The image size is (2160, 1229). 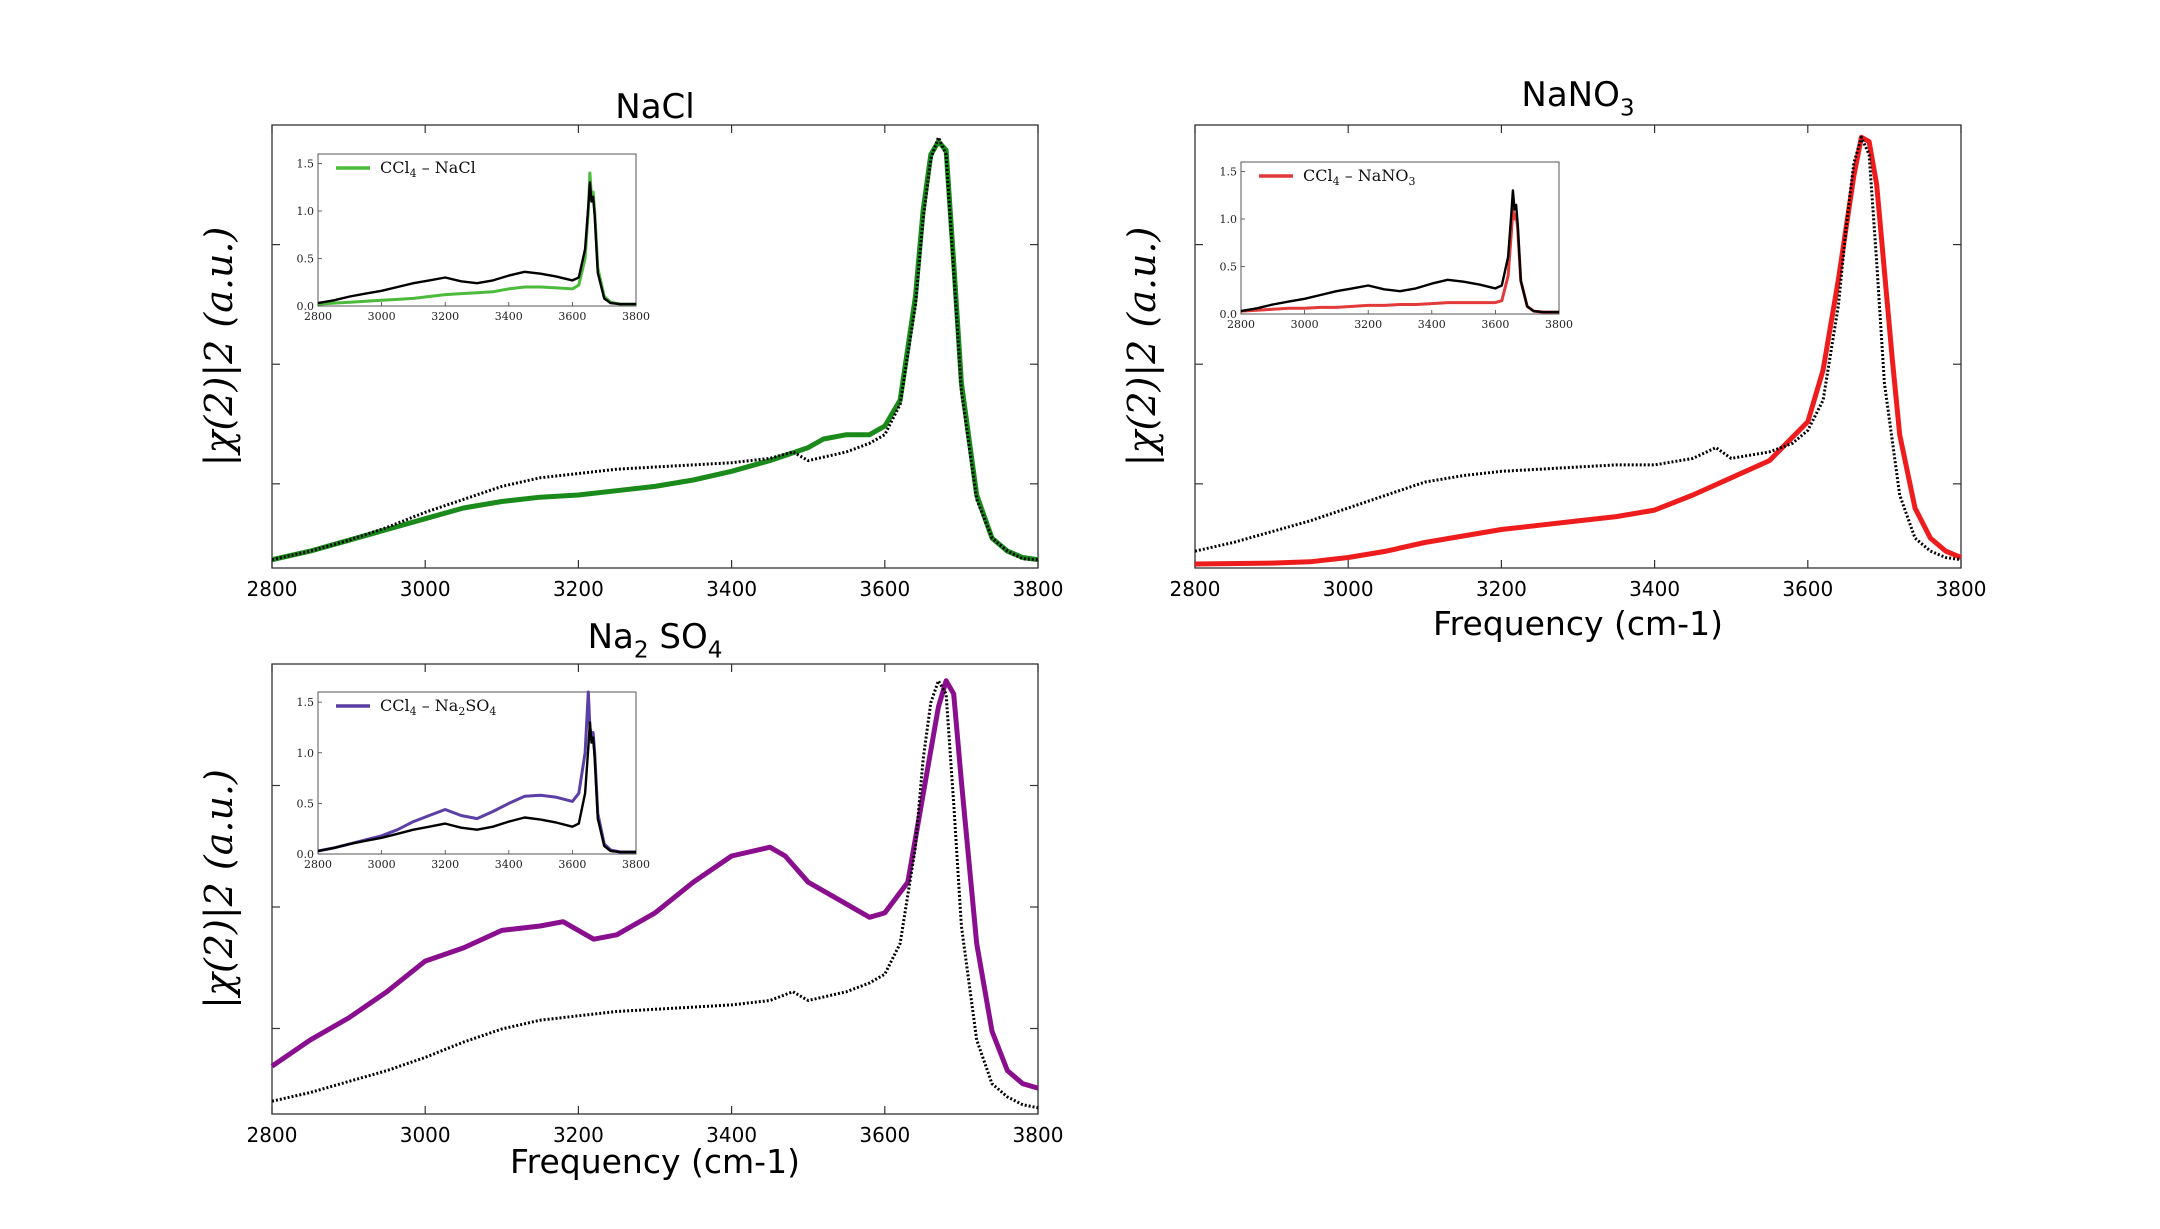 I want to click on chart-title: NaCl, so click(x=654, y=107).